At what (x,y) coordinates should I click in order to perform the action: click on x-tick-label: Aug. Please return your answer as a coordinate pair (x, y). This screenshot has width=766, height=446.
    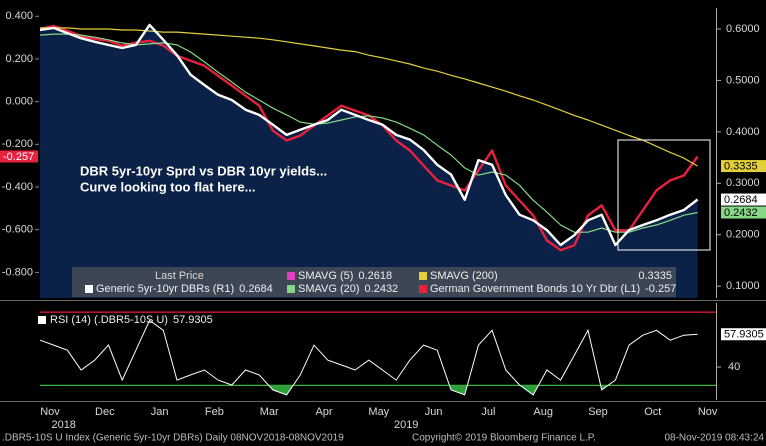
    Looking at the image, I should click on (543, 412).